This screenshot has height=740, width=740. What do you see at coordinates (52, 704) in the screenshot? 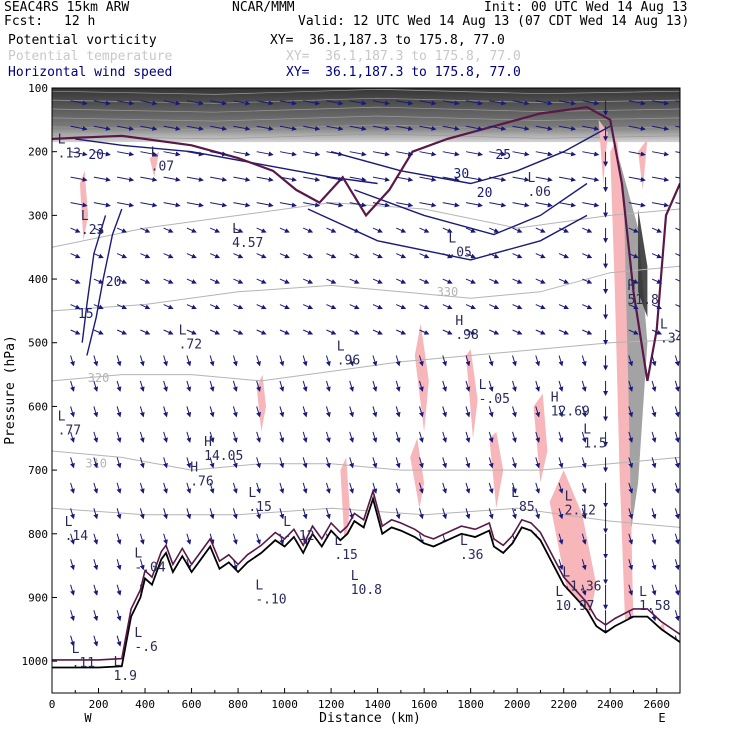
I see `x-tick-label: 0` at bounding box center [52, 704].